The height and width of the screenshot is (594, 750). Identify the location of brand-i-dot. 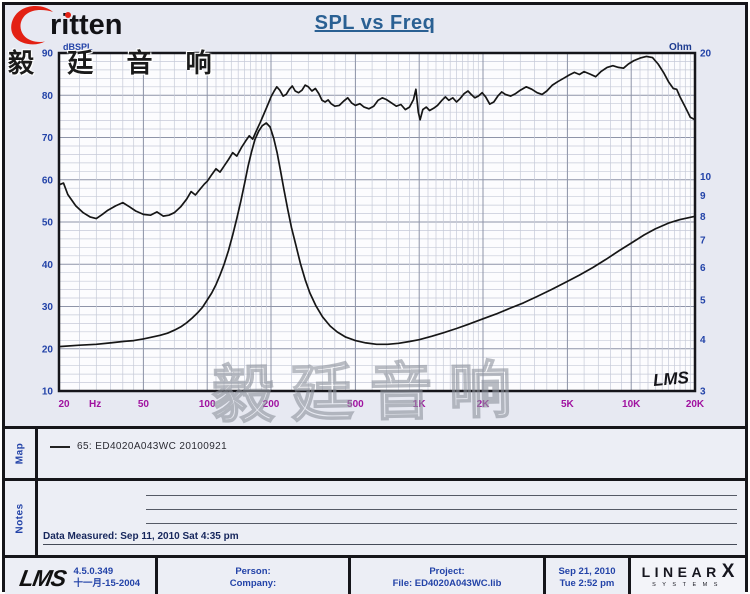
(68, 15).